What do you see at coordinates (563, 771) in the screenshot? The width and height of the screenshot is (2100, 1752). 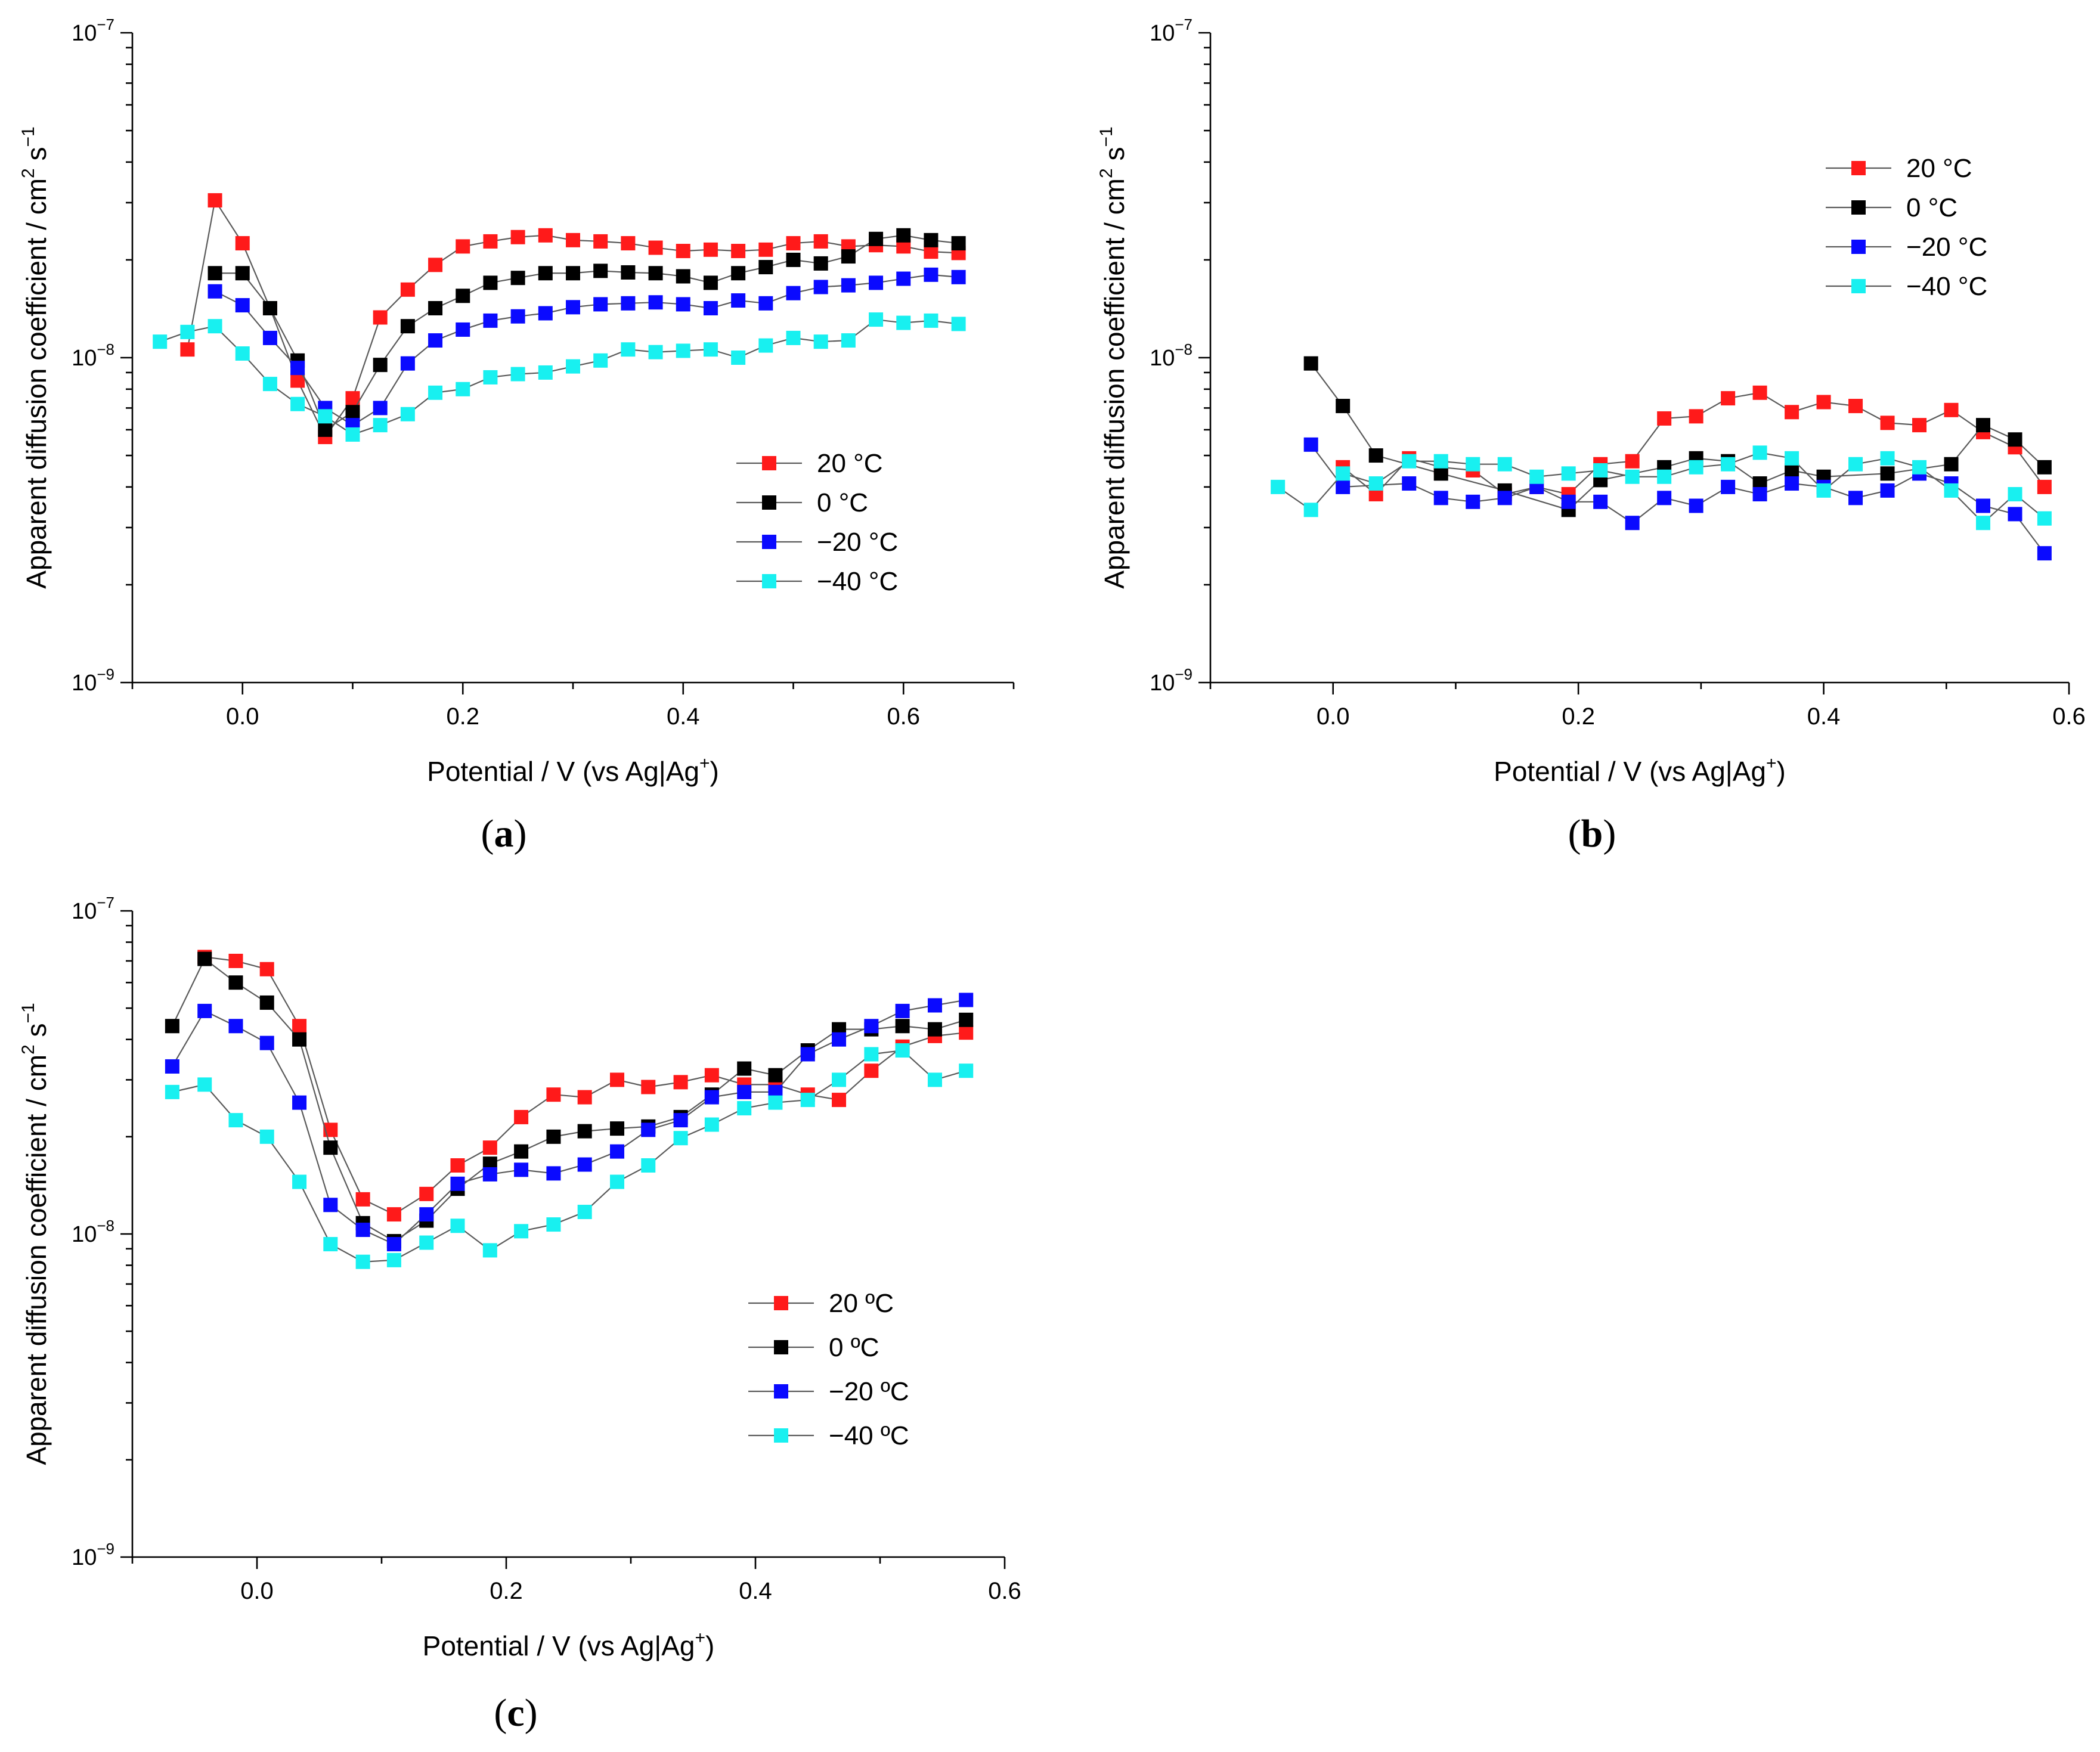 I see `pa-xlabel-main: Potential / V (vs Ag|Ag` at bounding box center [563, 771].